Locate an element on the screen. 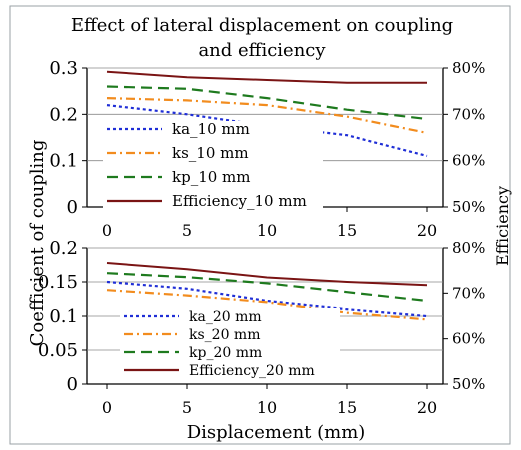  legend-label: Efficiency_20 mm is located at coordinates (252, 371).